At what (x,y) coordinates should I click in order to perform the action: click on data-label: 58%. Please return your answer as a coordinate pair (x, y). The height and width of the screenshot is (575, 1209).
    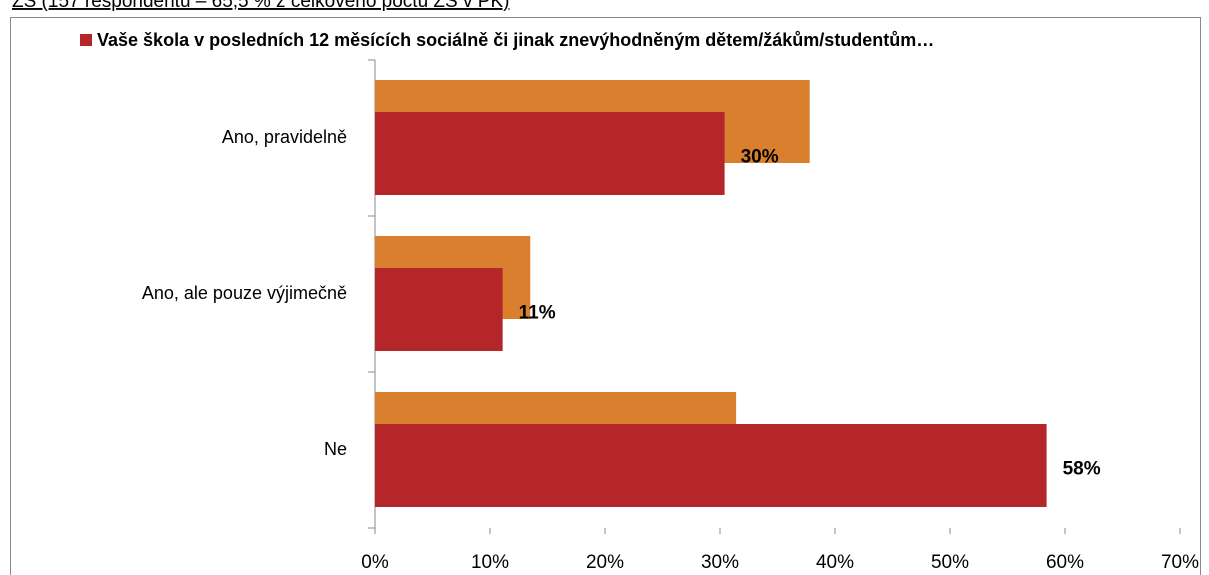
    Looking at the image, I should click on (1082, 469).